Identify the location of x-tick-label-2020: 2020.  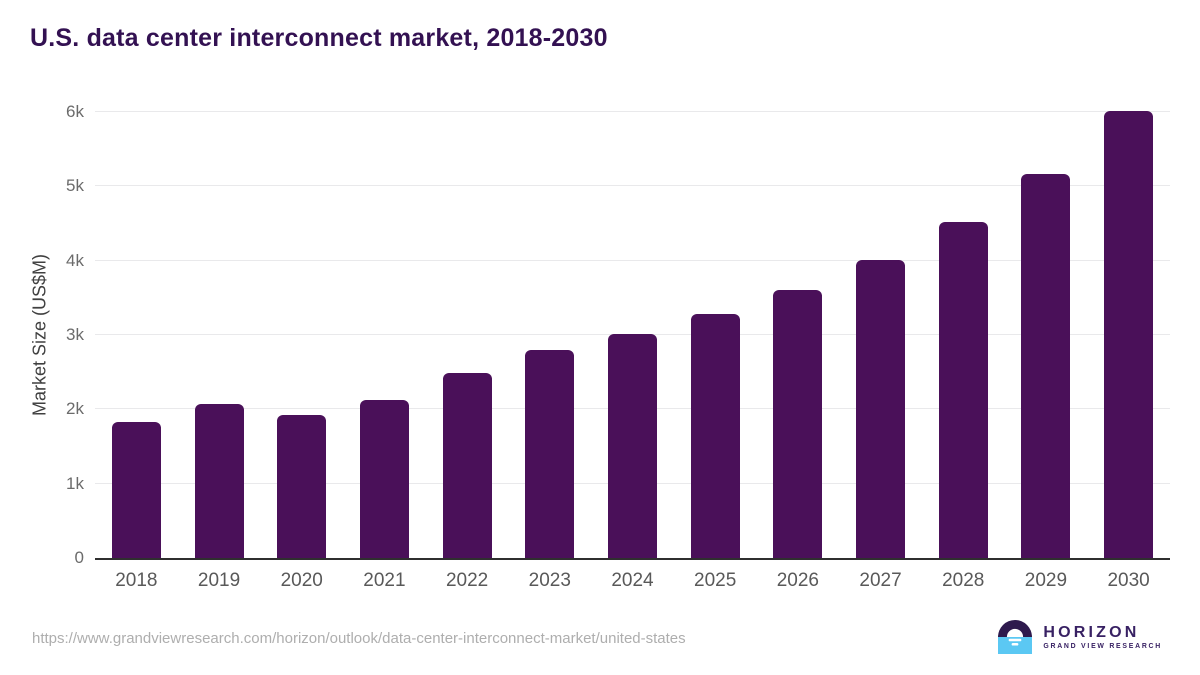
(301, 580).